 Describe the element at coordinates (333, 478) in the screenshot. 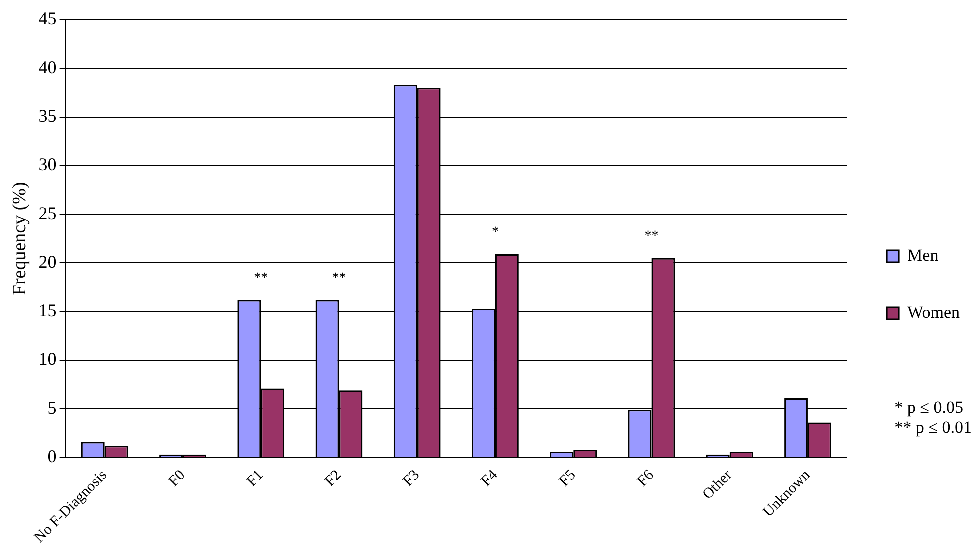

I see `x-tick-label: F2` at that location.